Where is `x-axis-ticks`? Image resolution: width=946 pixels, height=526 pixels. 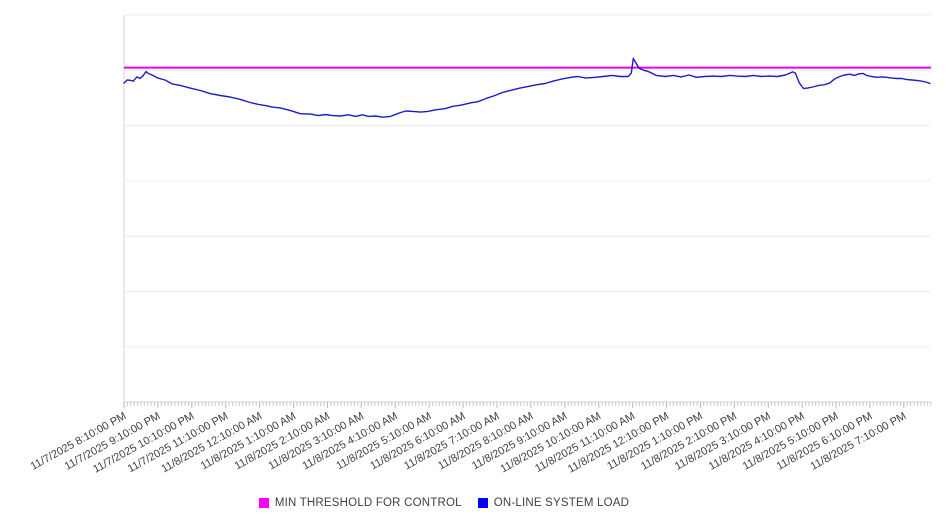
x-axis-ticks is located at coordinates (527, 405).